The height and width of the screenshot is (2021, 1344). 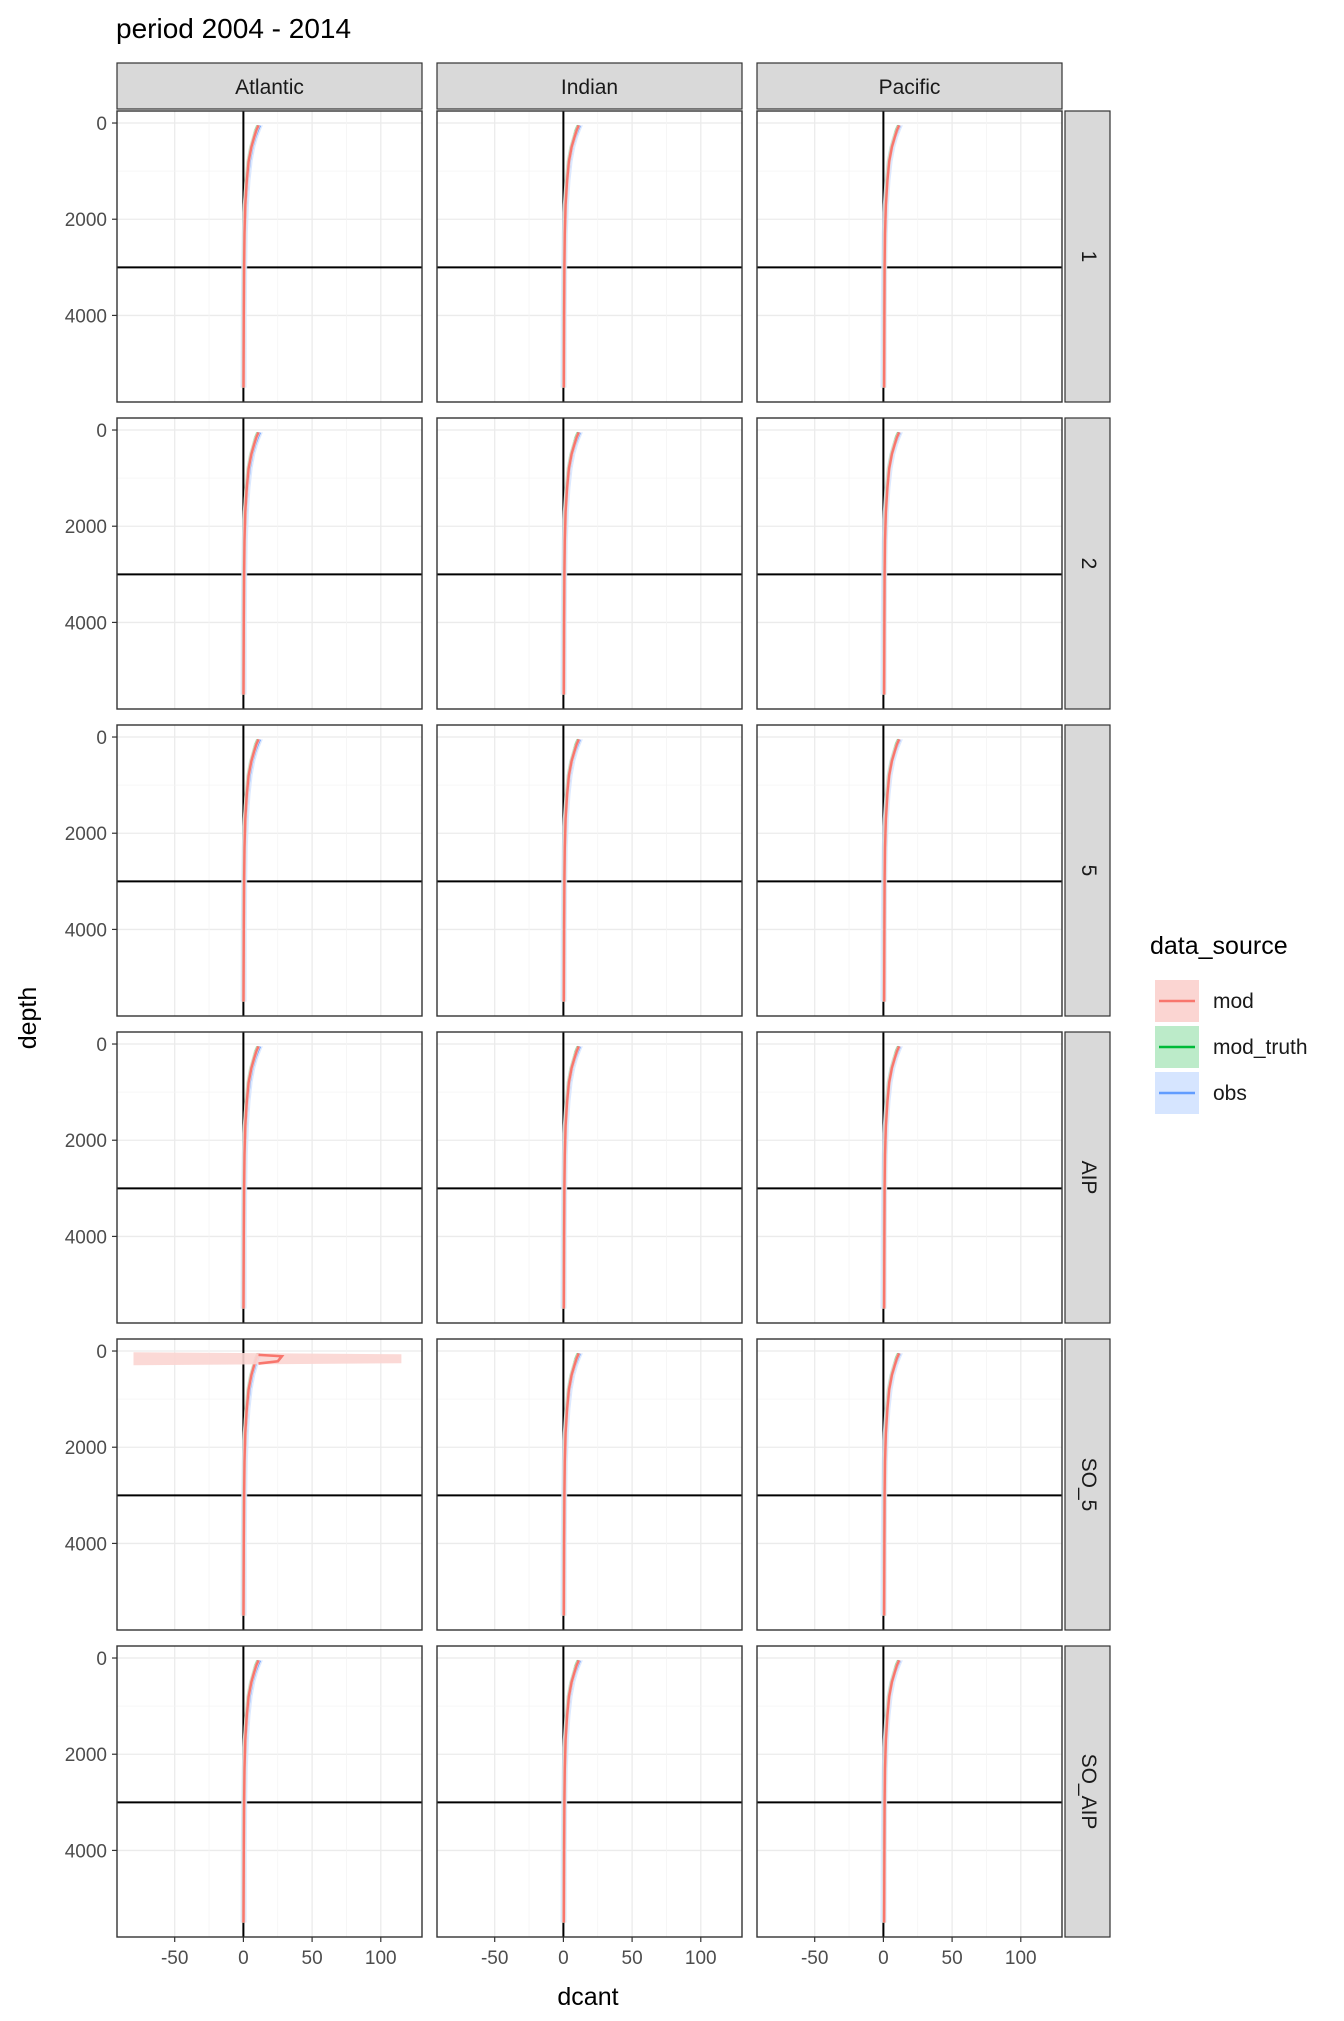 What do you see at coordinates (1088, 871) in the screenshot?
I see `row-strip-label-5: 5` at bounding box center [1088, 871].